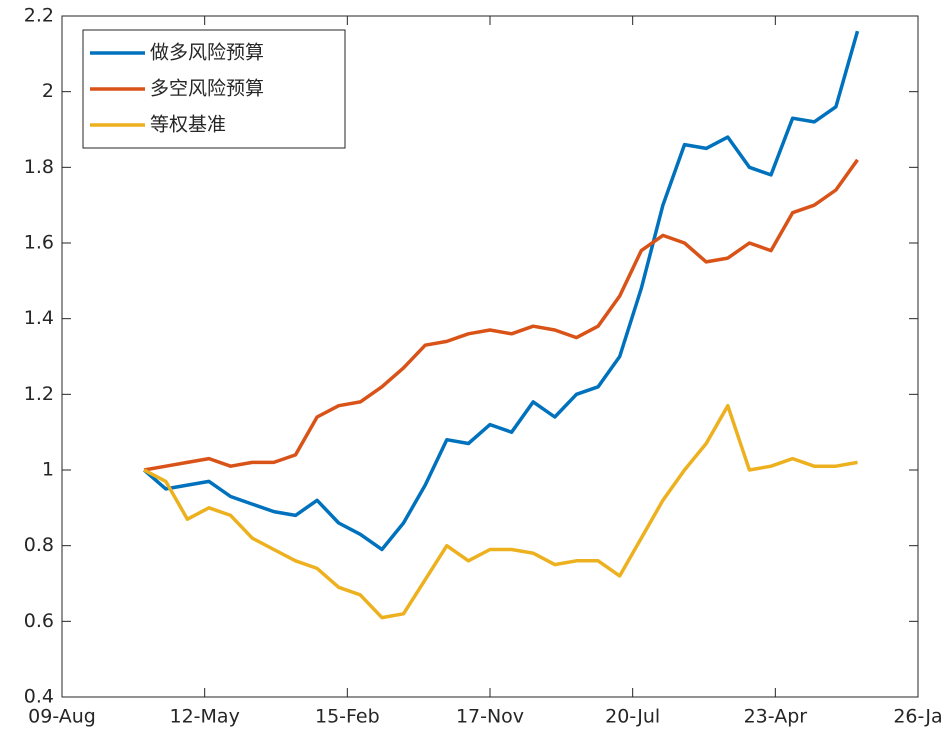 This screenshot has height=753, width=945. What do you see at coordinates (188, 125) in the screenshot?
I see `legend-label: 等权基准` at bounding box center [188, 125].